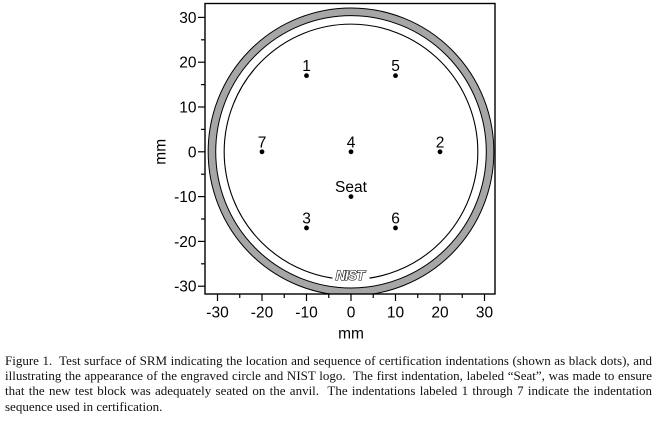 This screenshot has height=421, width=657. Describe the element at coordinates (396, 313) in the screenshot. I see `x-tick-label-10: 10` at that location.